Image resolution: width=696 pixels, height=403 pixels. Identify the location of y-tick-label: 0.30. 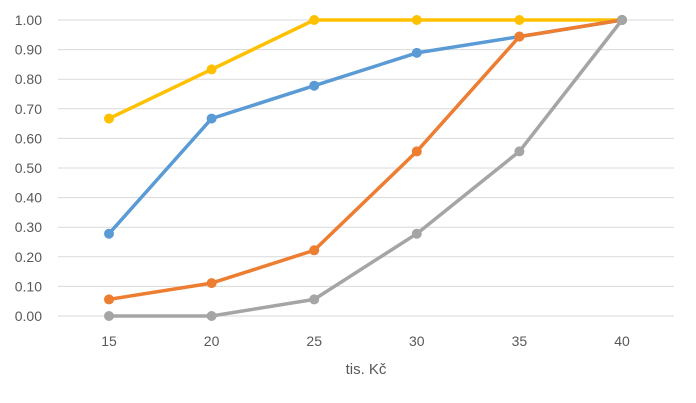
(28, 227).